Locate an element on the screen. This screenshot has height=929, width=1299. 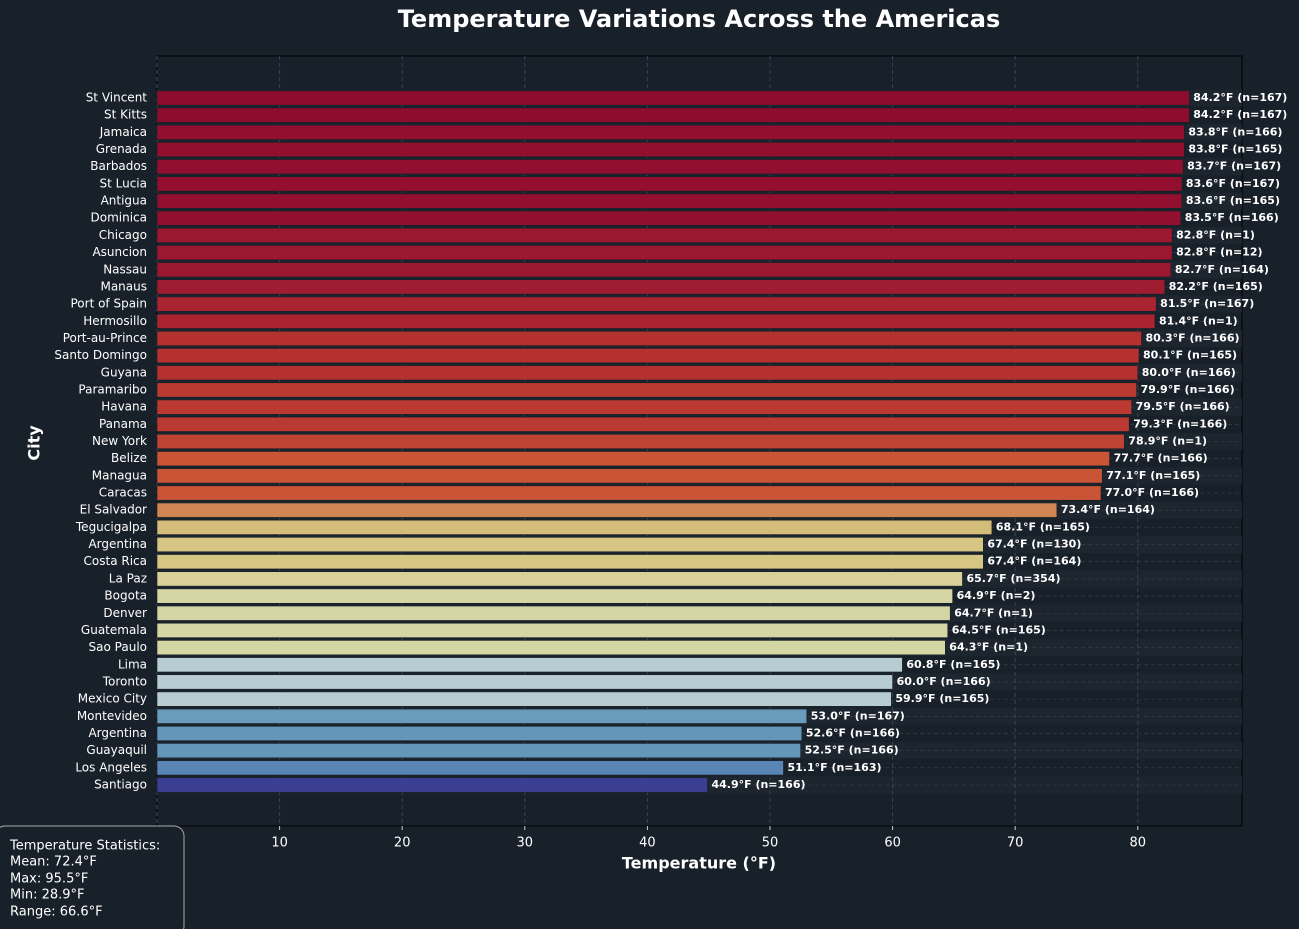
value-label: 80.3°F (n=166) is located at coordinates (1192, 337).